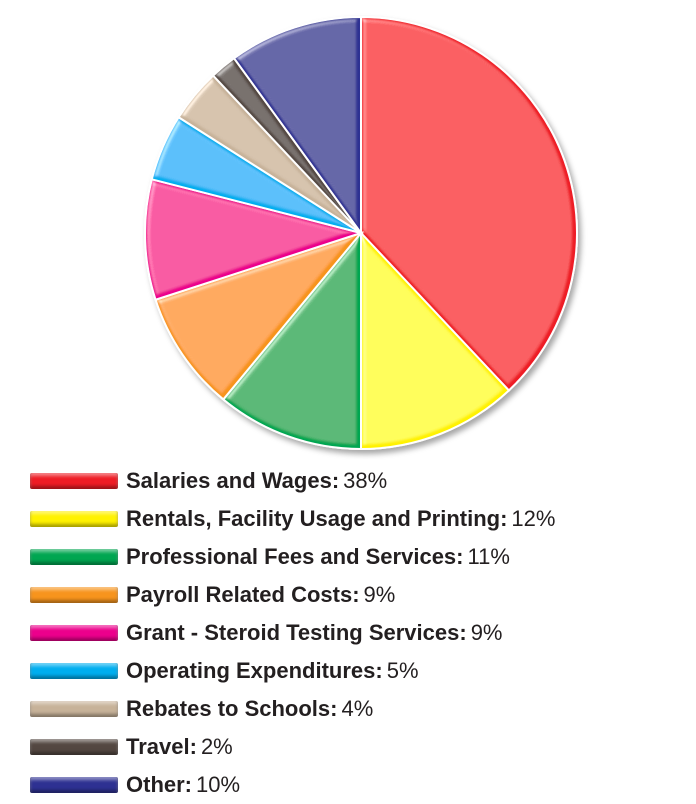 The height and width of the screenshot is (804, 696). I want to click on legend-text: Other: 10%, so click(183, 785).